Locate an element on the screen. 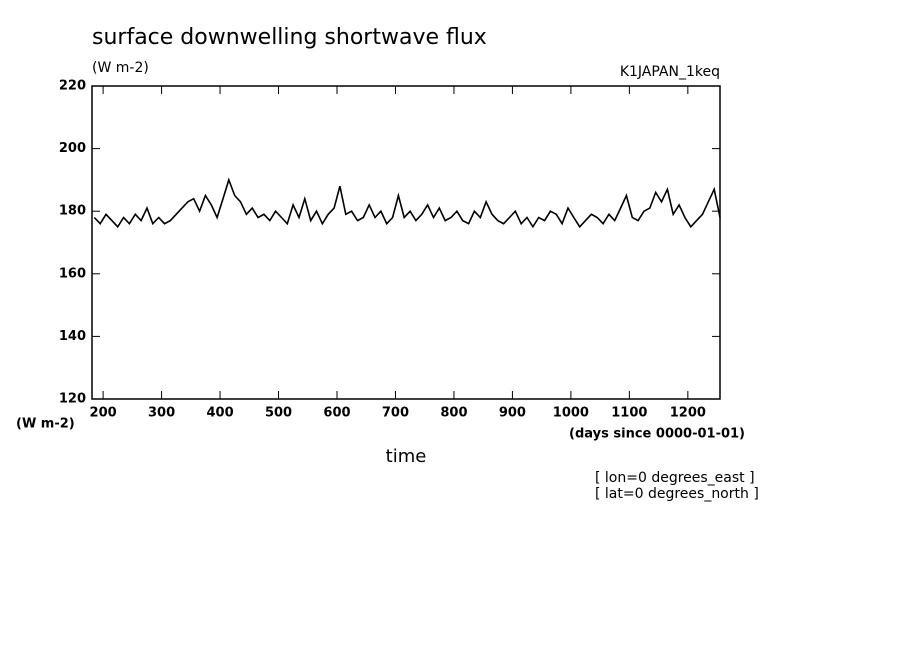  x-tick-label: 300 is located at coordinates (161, 413).